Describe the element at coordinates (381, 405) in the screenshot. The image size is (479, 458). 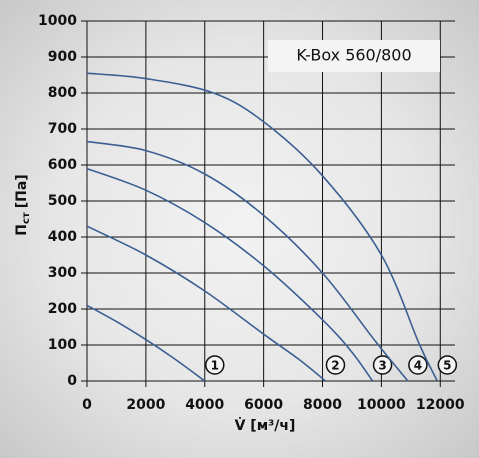
I see `x-tick-label: 10000` at that location.